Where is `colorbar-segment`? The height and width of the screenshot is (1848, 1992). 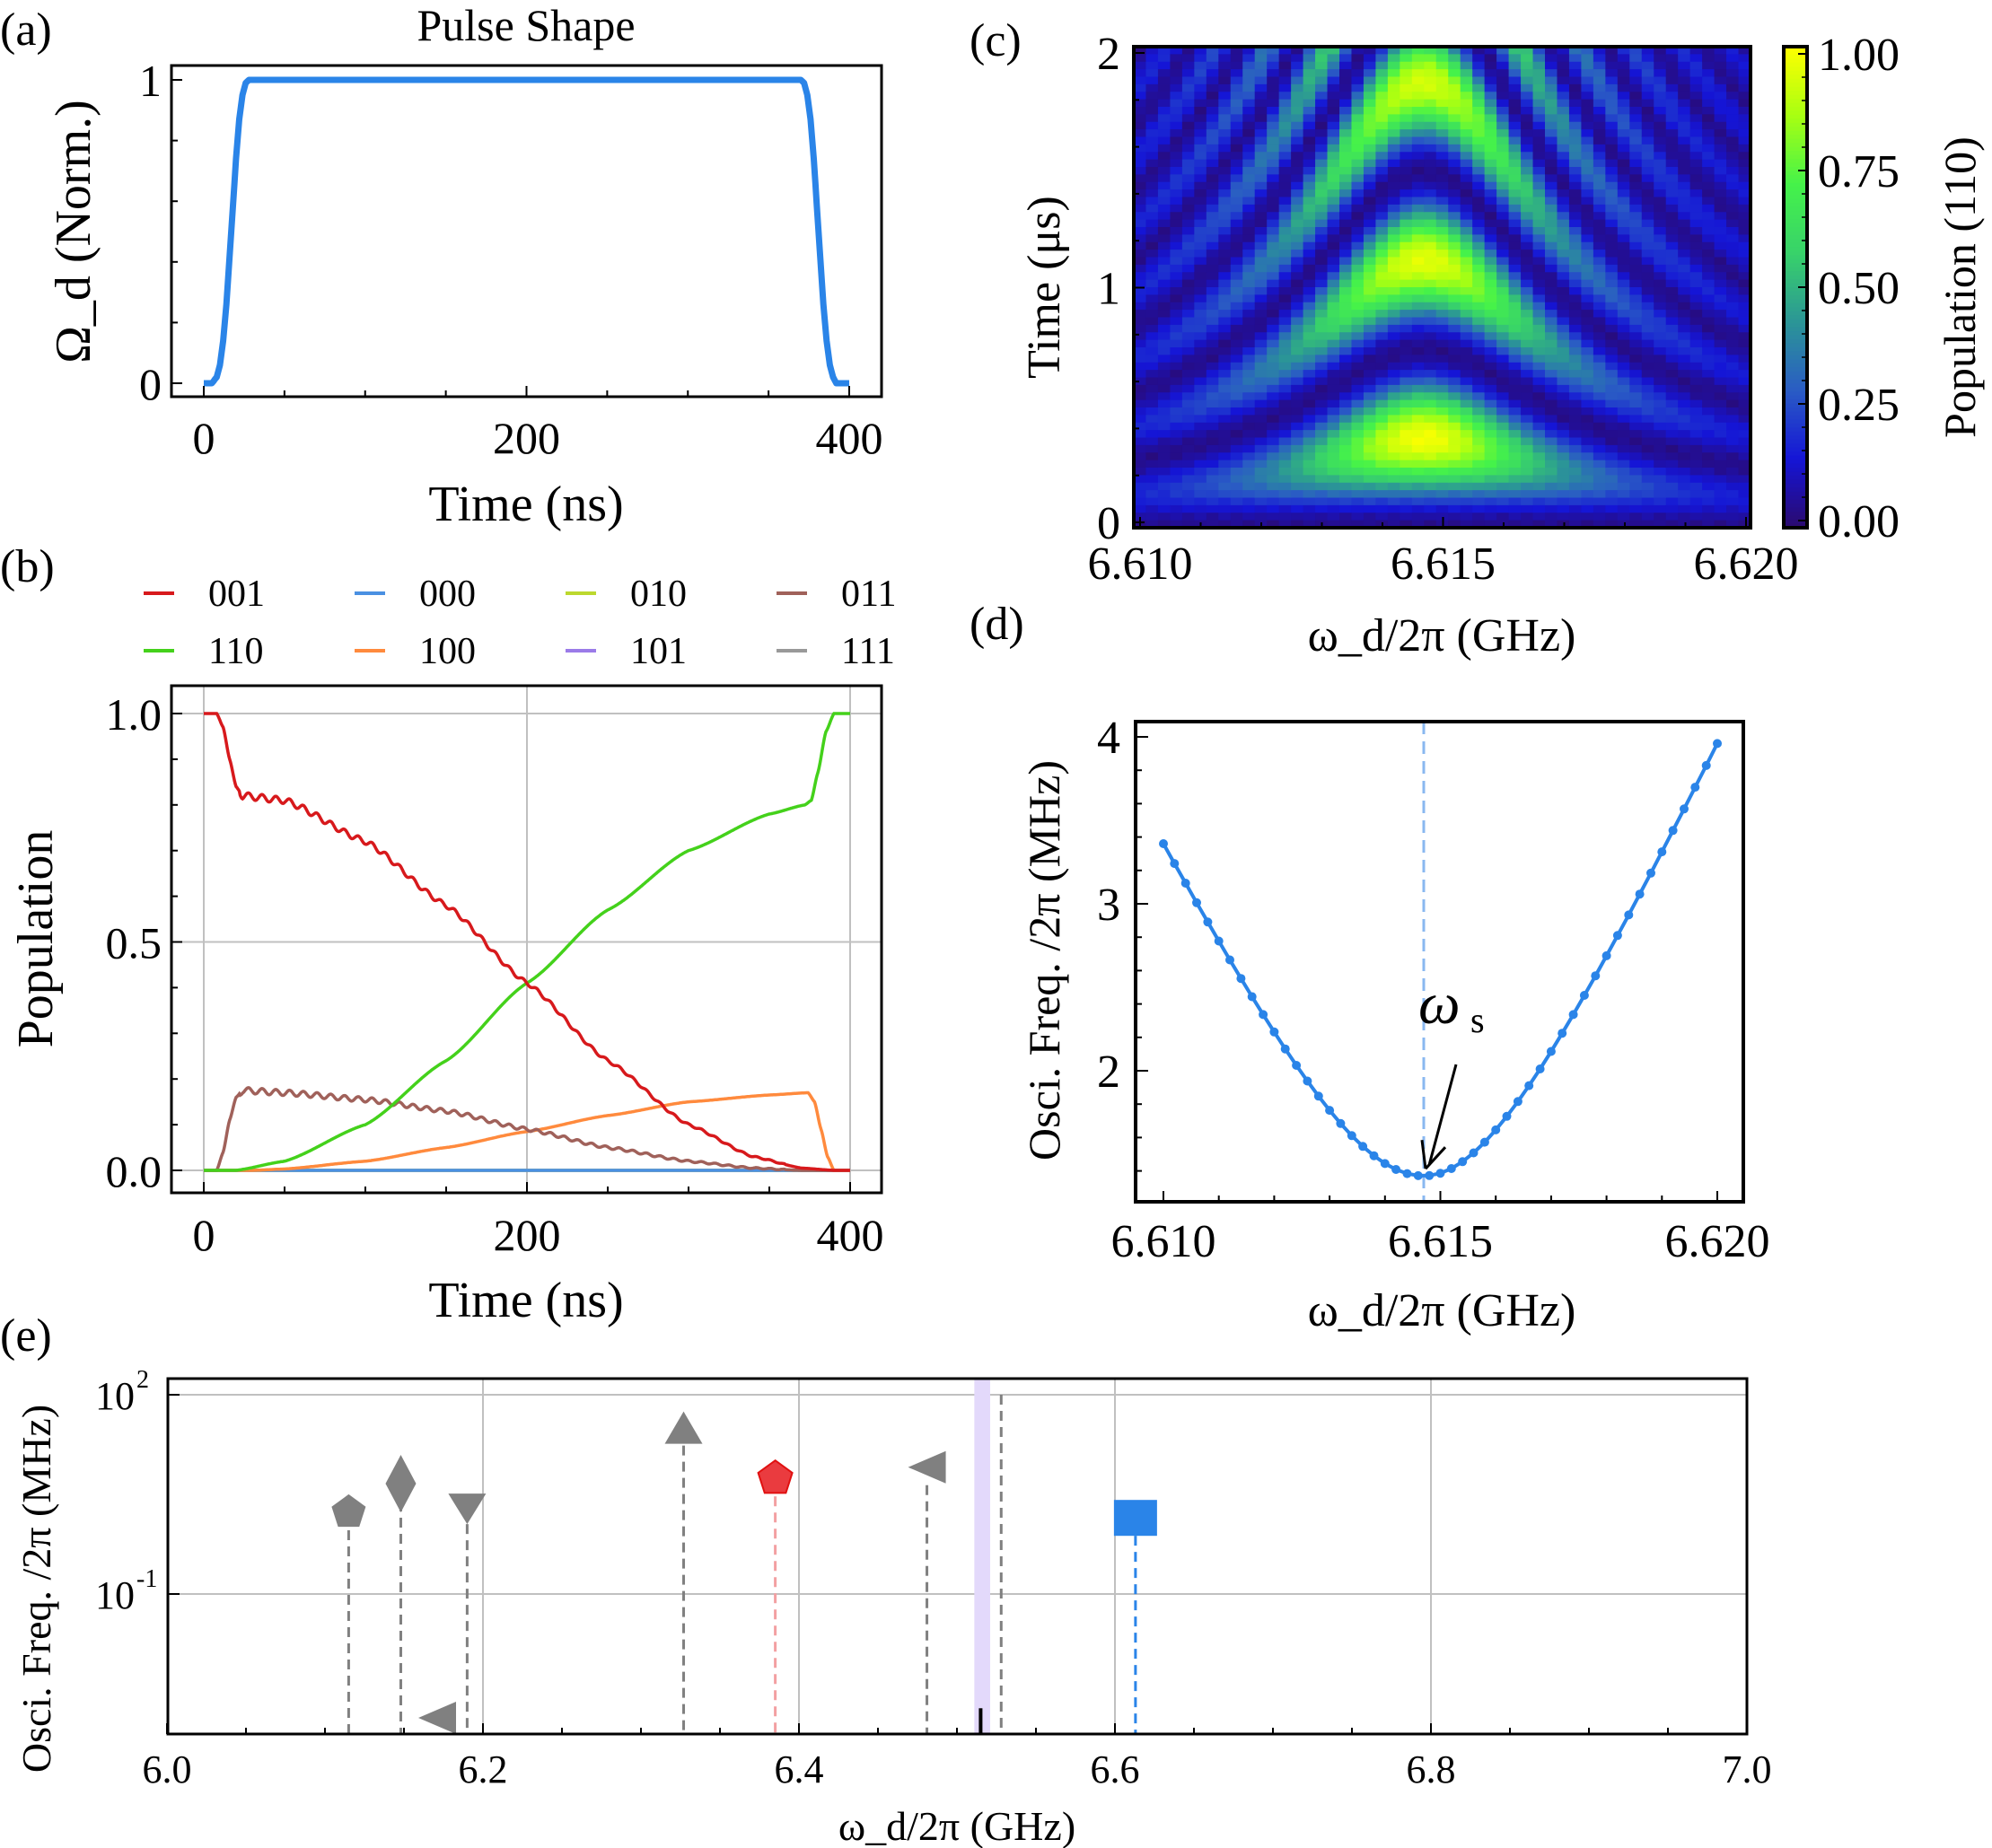 colorbar-segment is located at coordinates (1795, 498).